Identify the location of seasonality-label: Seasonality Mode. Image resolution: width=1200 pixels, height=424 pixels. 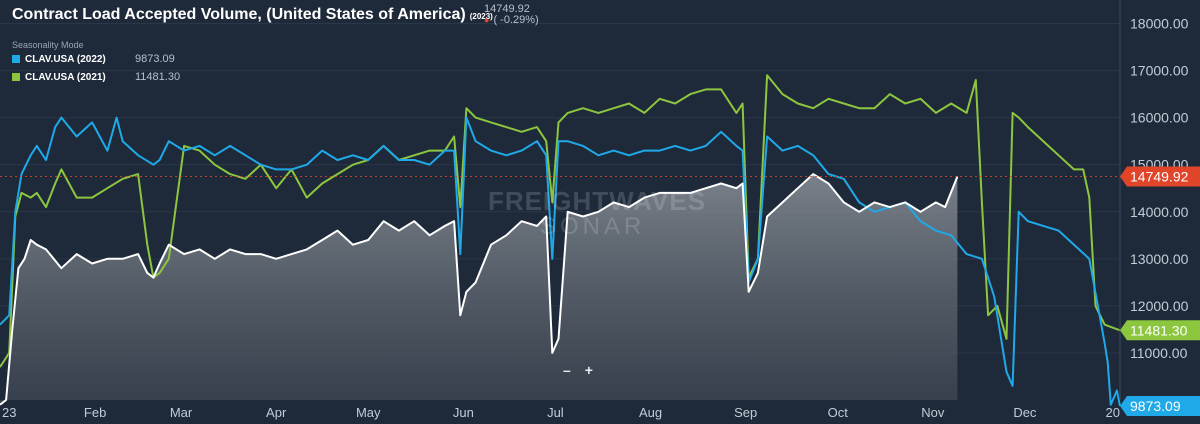
(48, 45).